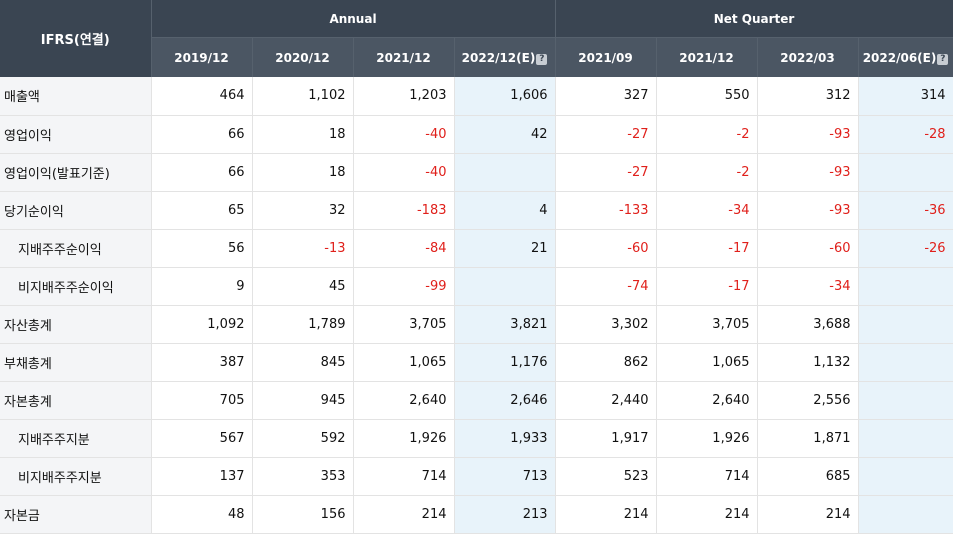 The height and width of the screenshot is (534, 953). Describe the element at coordinates (76, 38) in the screenshot. I see `ifrs-header: IFRS(연결)` at that location.